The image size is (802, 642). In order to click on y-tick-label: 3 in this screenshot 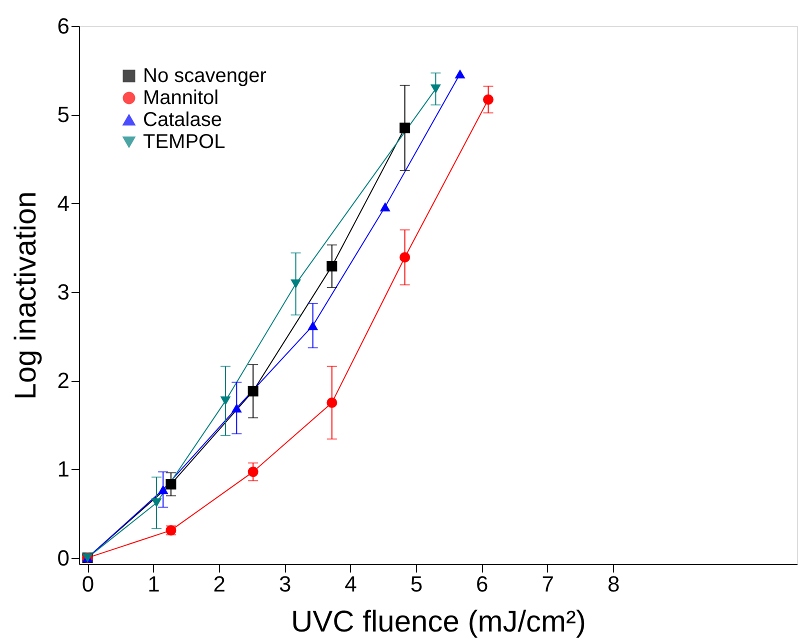, I will do `click(63, 291)`.